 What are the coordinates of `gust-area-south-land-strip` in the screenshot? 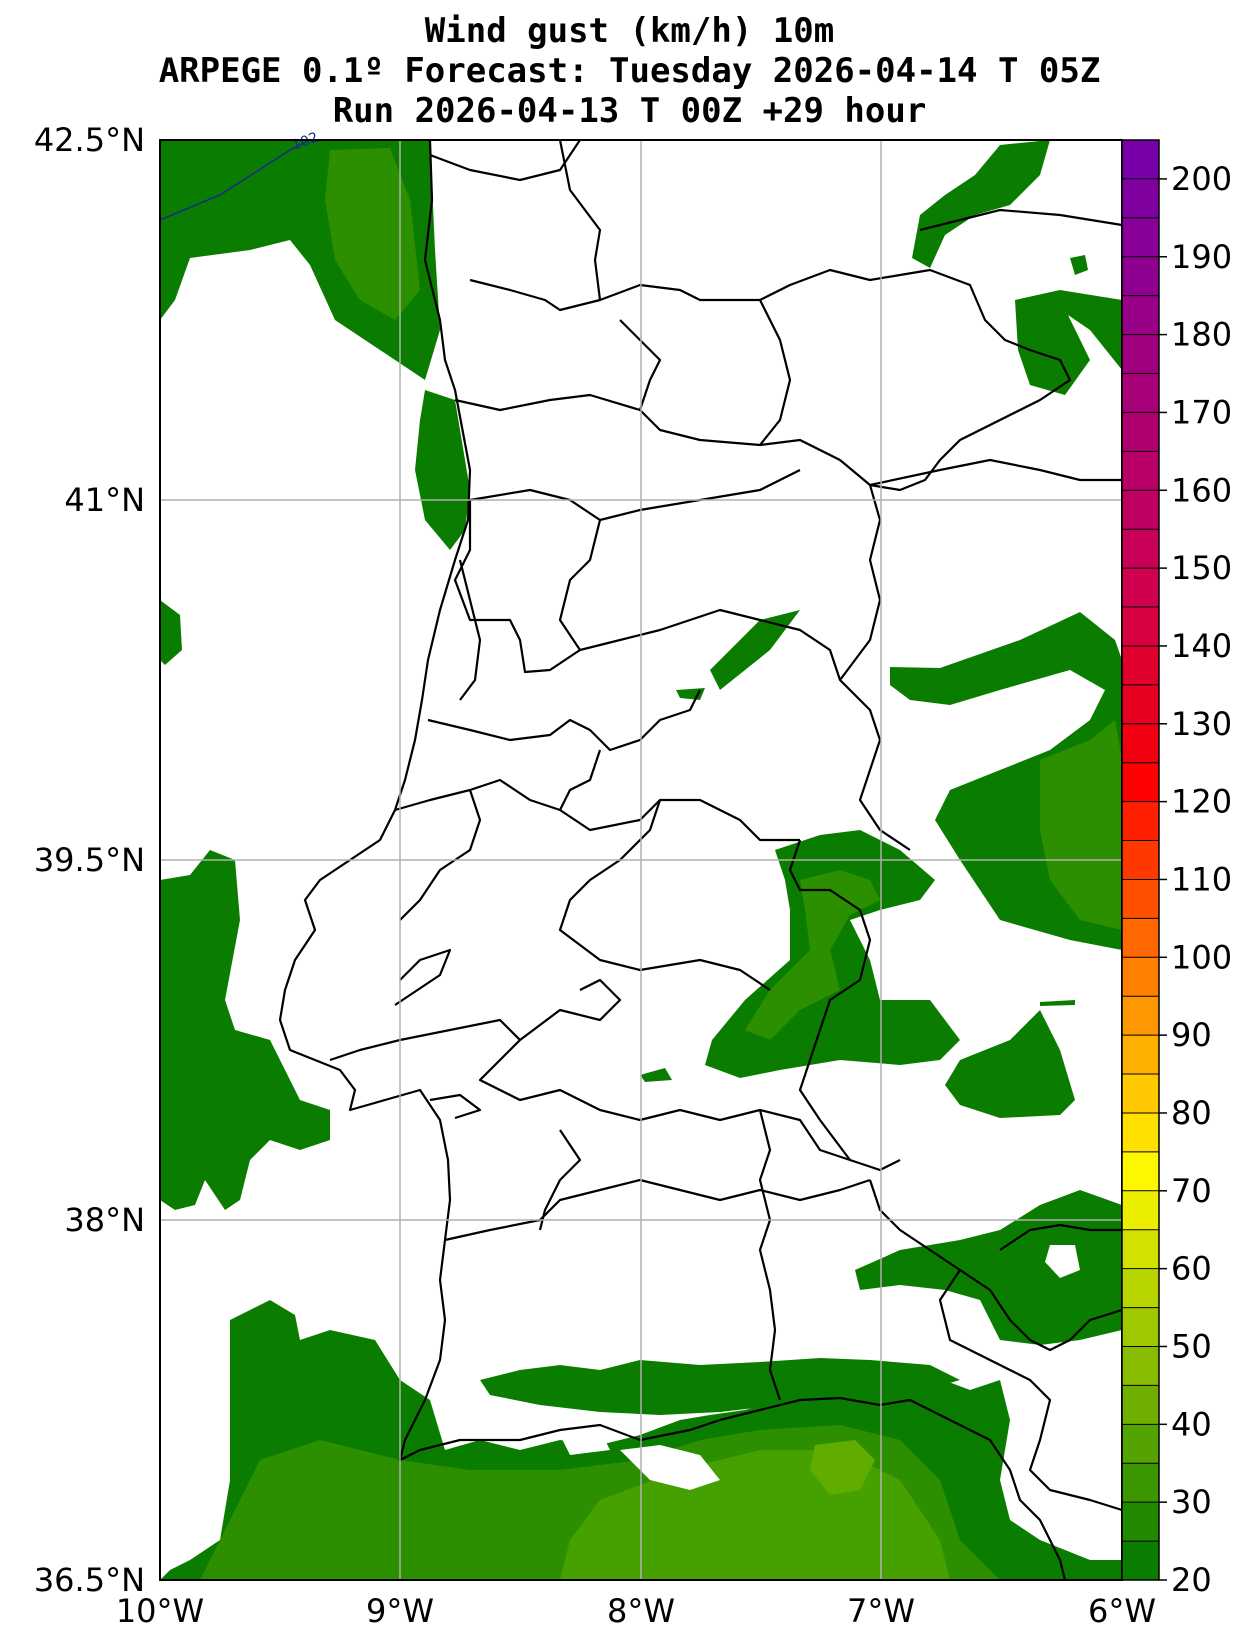 It's located at (720, 1386).